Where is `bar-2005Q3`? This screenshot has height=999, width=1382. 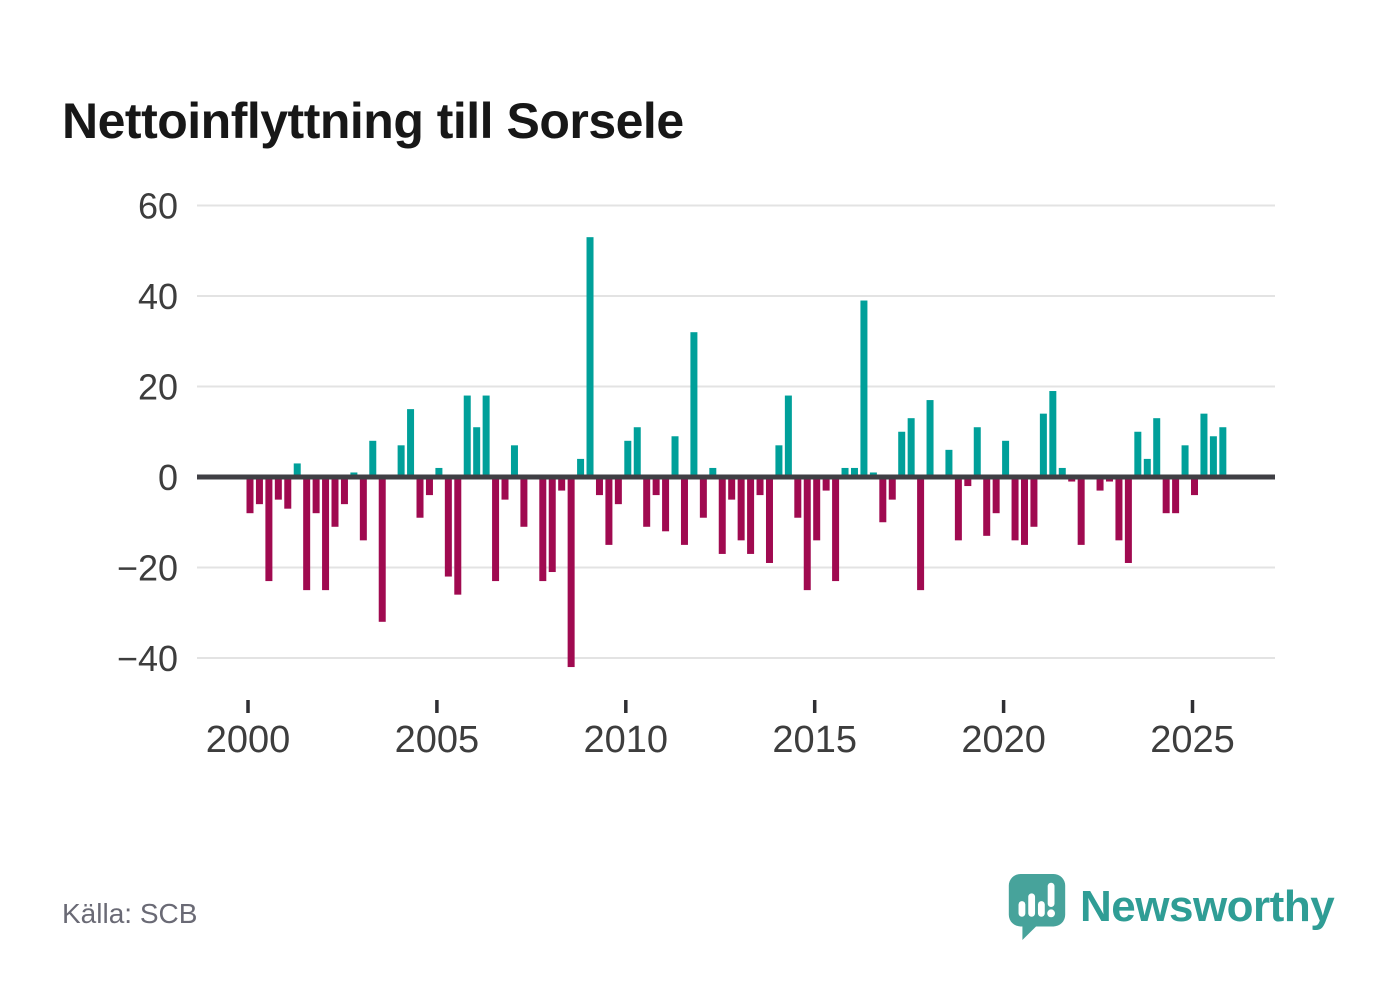
bar-2005Q3 is located at coordinates (458, 536).